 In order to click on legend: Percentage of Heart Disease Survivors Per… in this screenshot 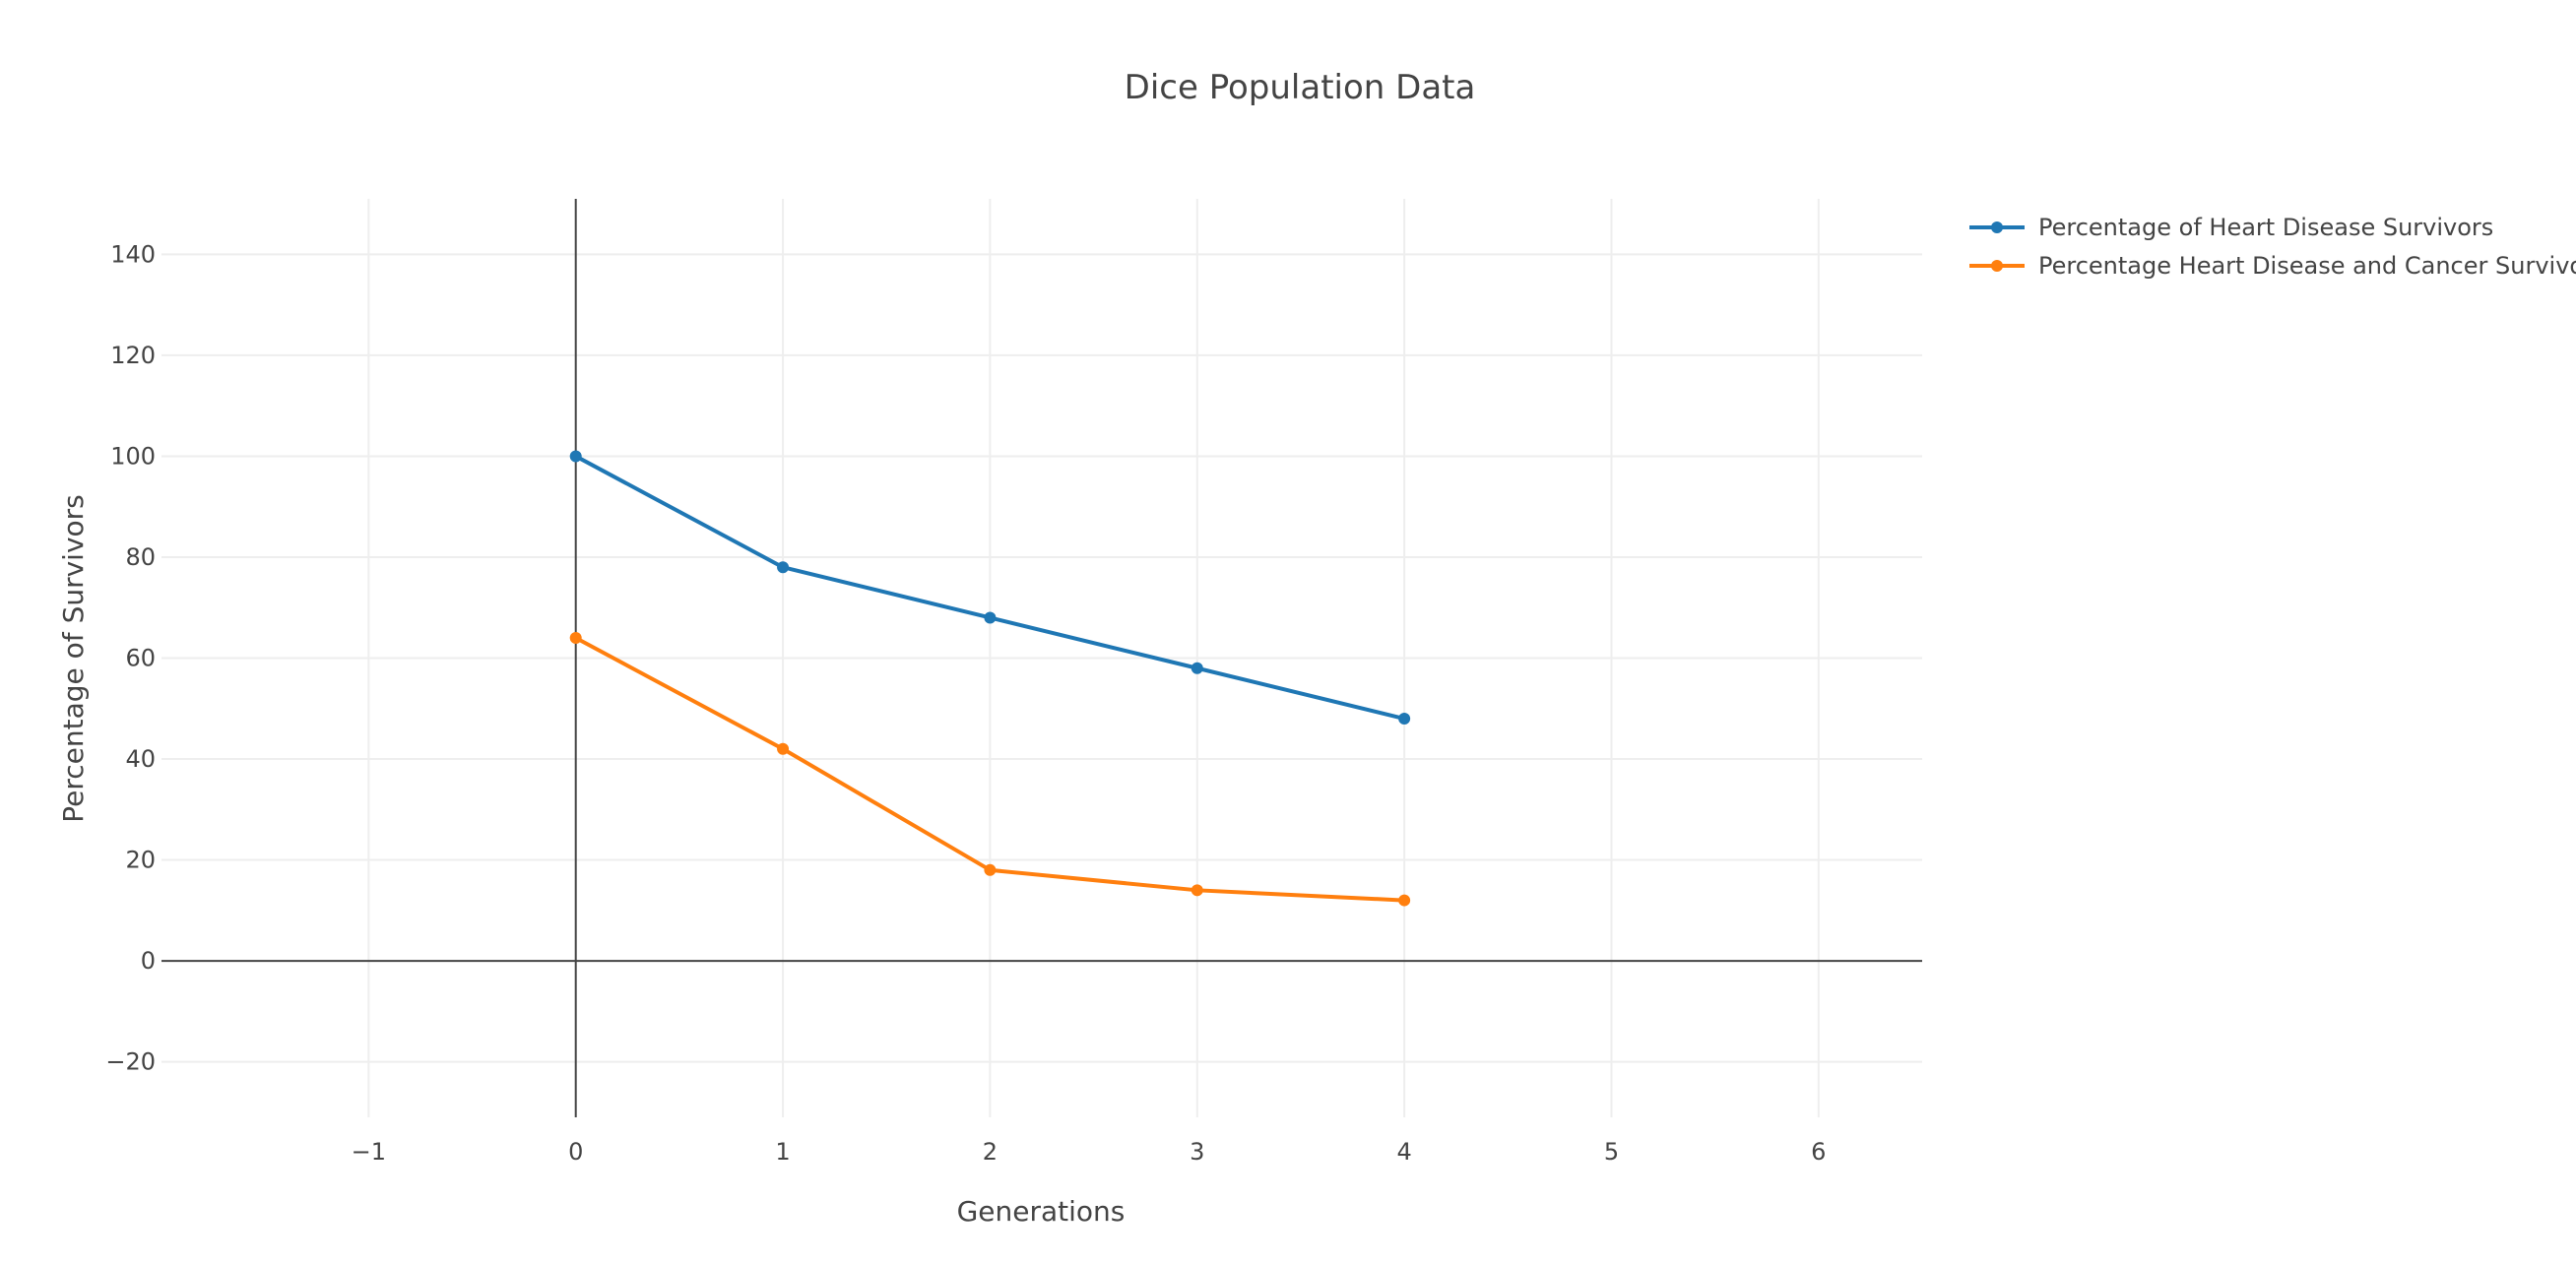, I will do `click(2272, 247)`.